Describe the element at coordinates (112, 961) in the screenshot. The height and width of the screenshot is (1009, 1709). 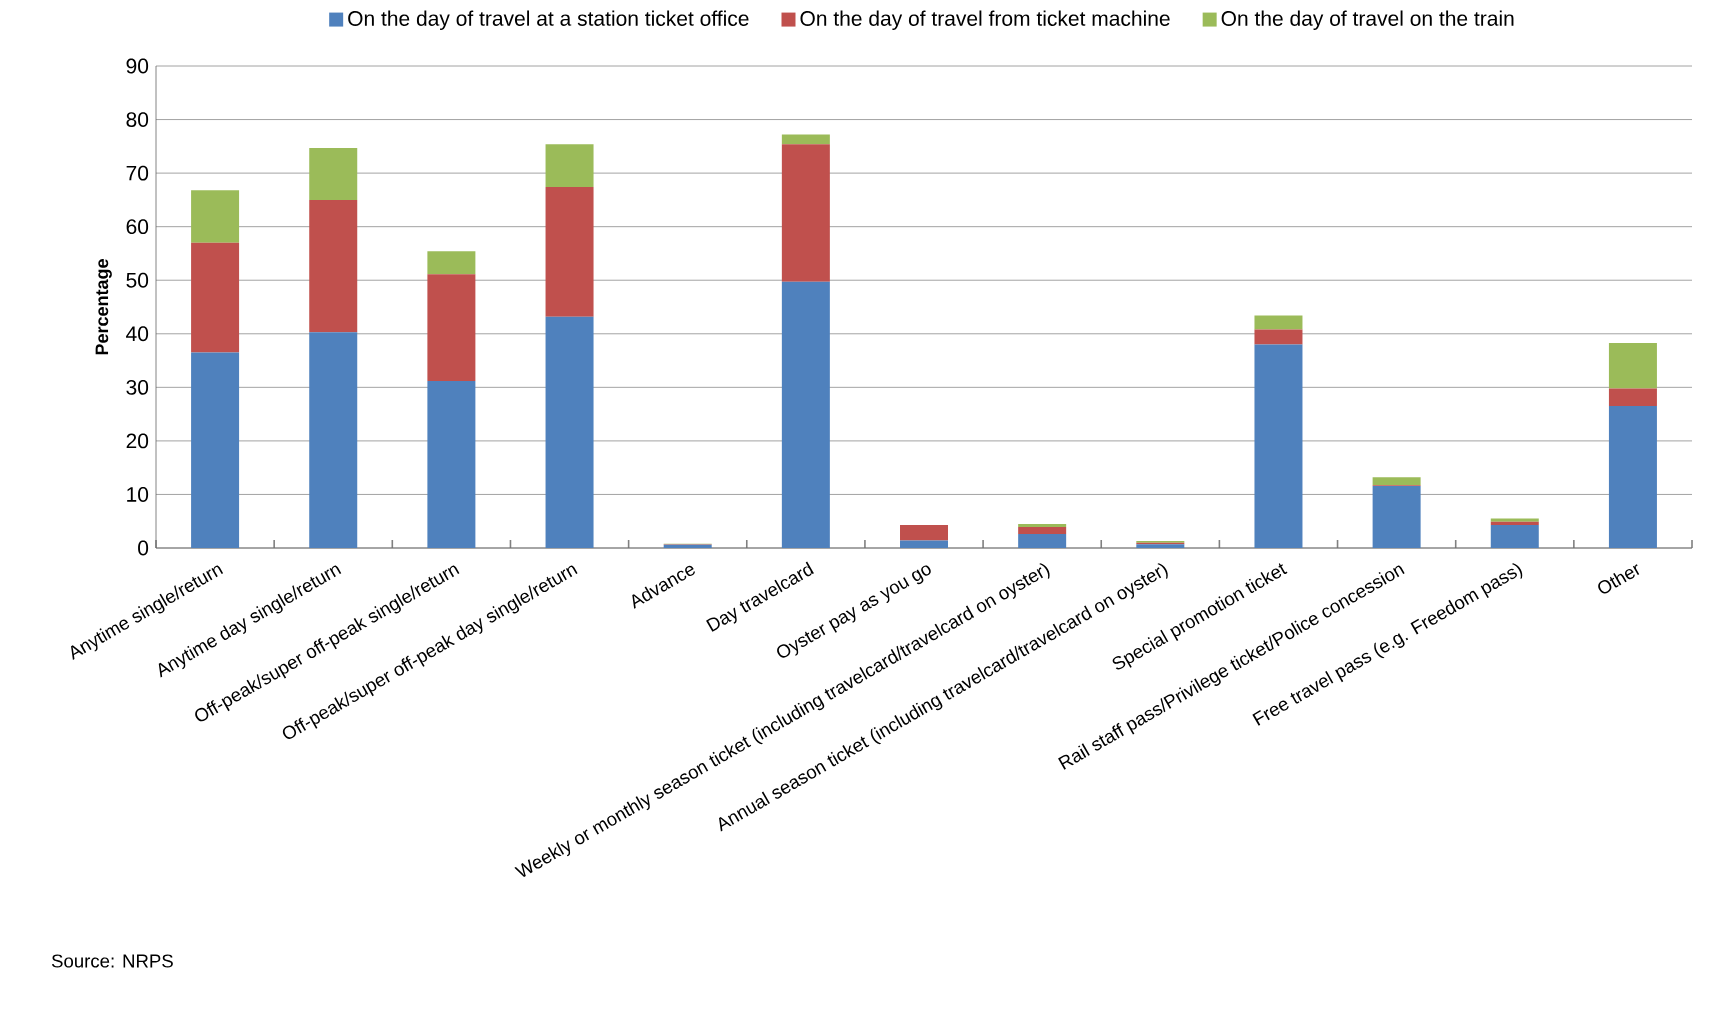
I see `source-note: Source: NRPS` at that location.